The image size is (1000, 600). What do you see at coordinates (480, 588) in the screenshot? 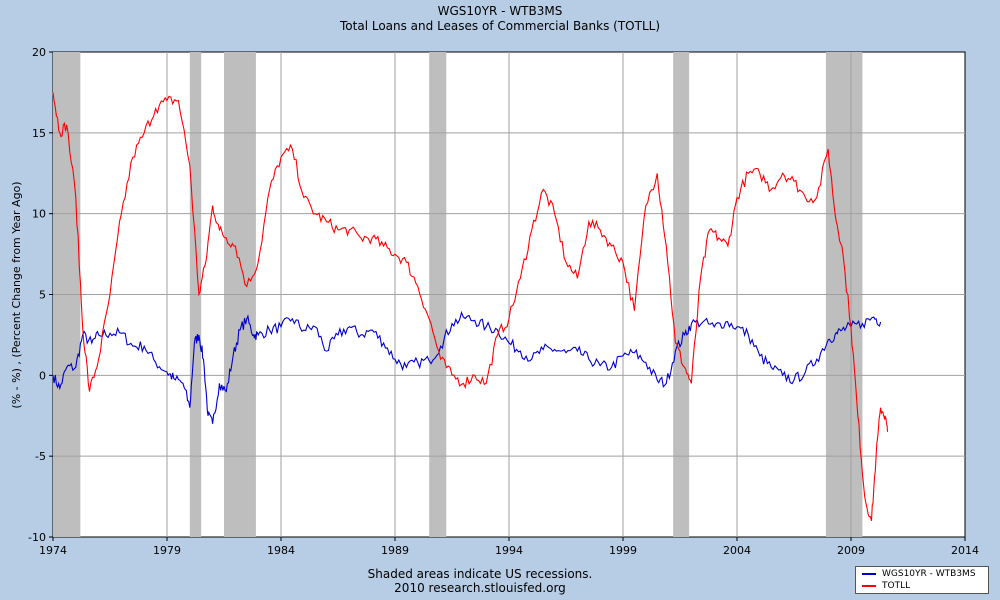
I see `source-credit: 2010 research.stlouisfed.org` at bounding box center [480, 588].